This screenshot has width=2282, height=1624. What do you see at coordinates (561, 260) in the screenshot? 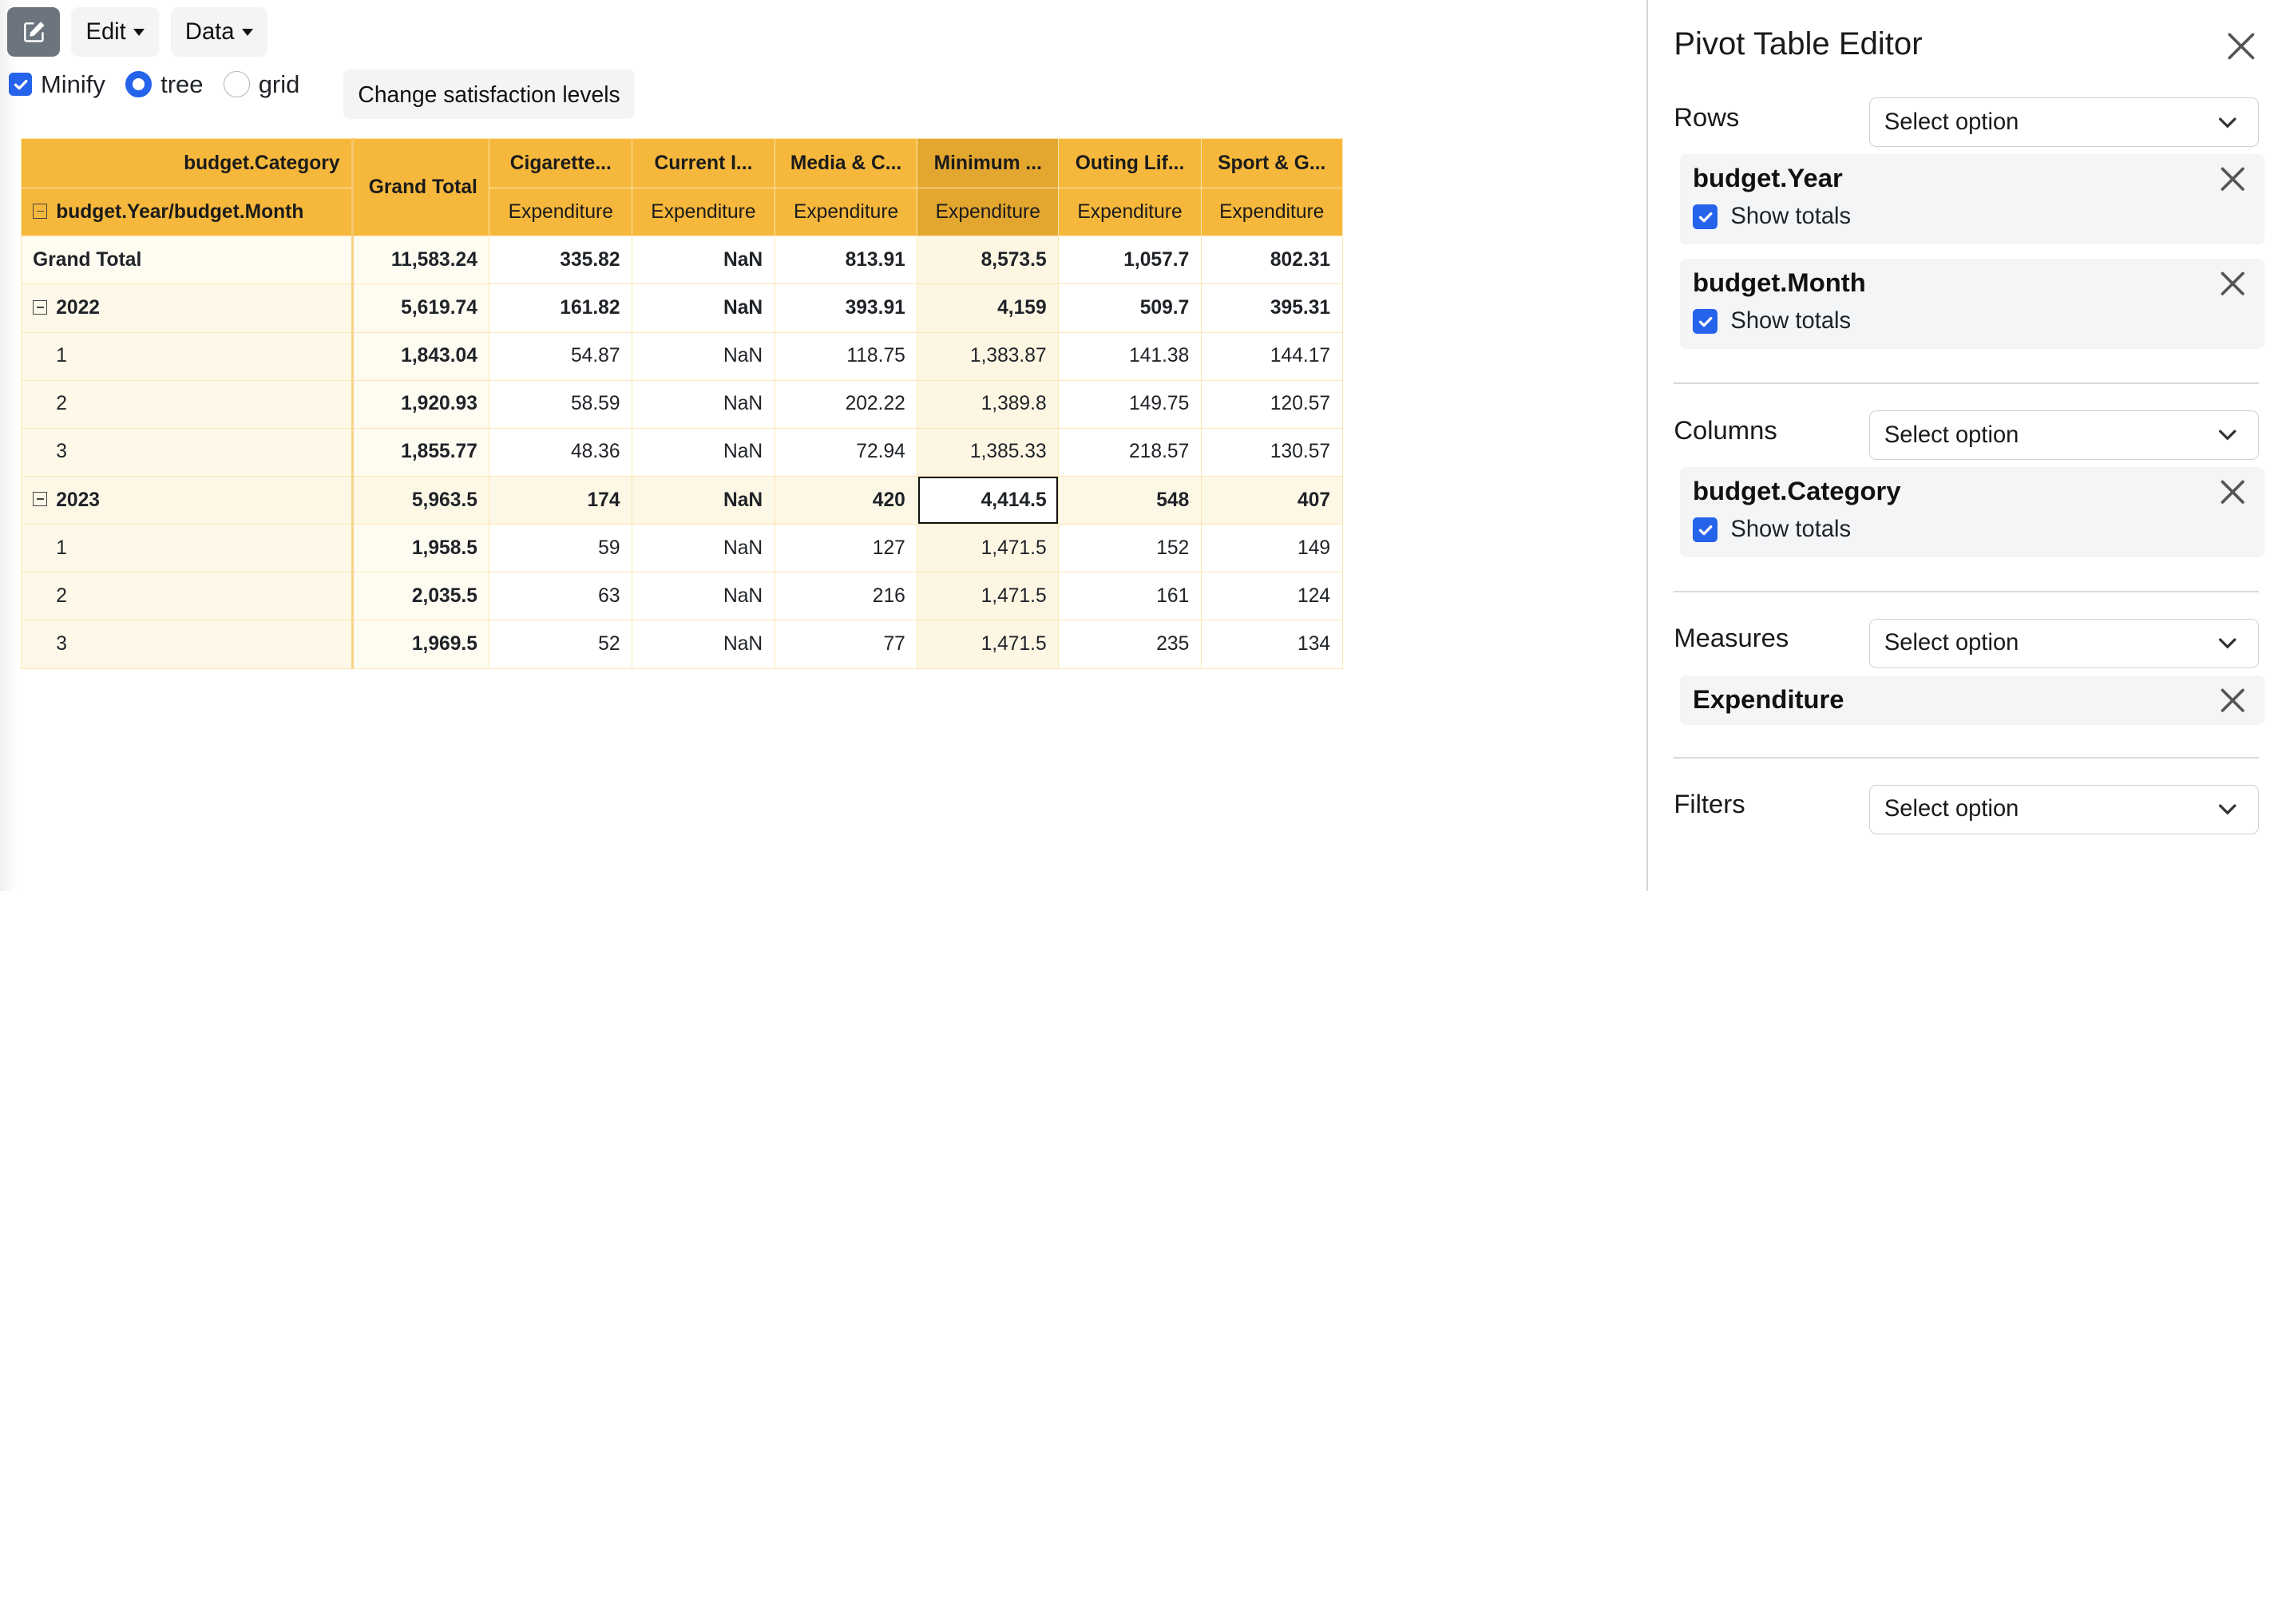
I see `value-cell: 335.82` at bounding box center [561, 260].